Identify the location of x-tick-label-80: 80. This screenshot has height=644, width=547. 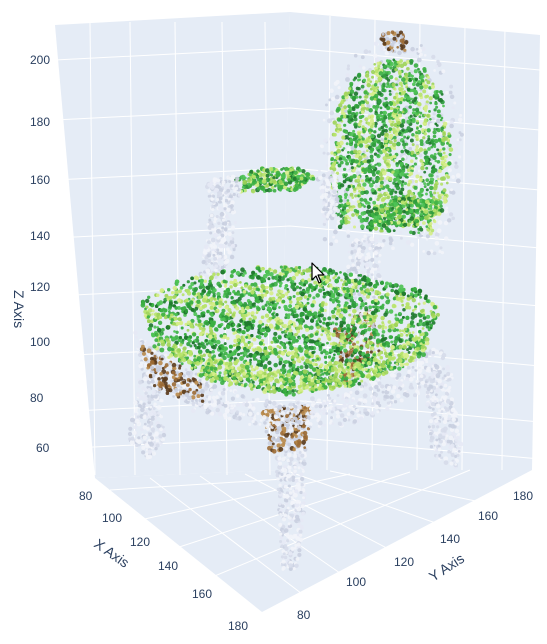
(86, 496).